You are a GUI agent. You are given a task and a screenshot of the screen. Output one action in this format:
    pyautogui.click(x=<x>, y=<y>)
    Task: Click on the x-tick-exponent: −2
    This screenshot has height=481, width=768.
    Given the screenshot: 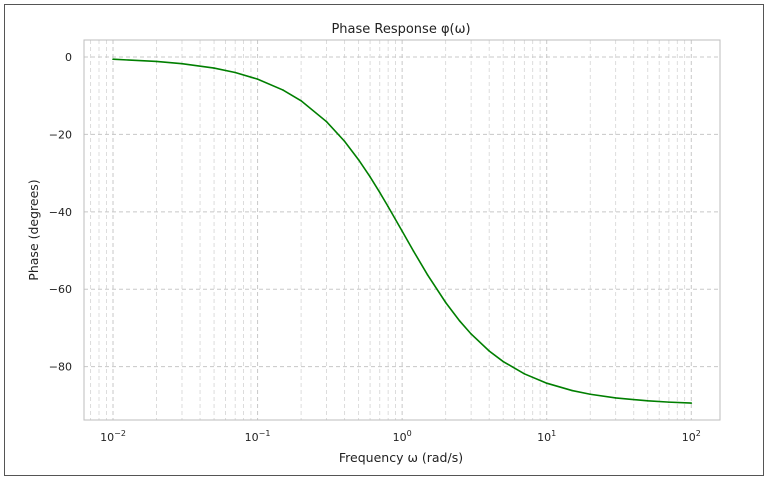 What is the action you would take?
    pyautogui.click(x=120, y=433)
    